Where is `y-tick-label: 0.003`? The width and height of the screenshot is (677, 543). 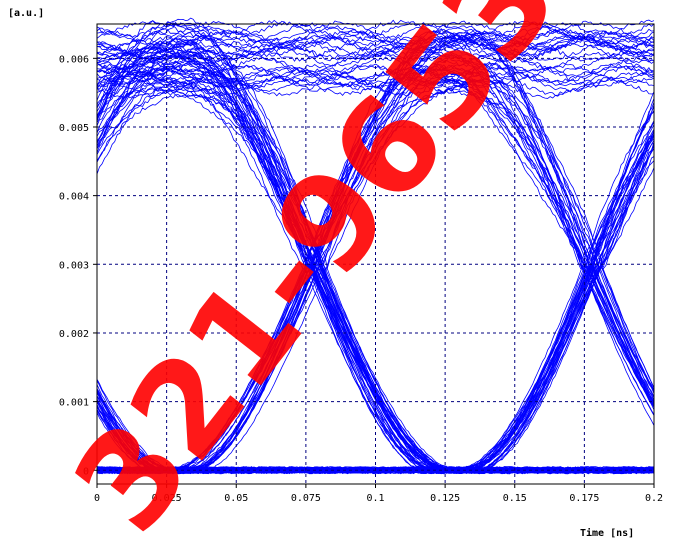
y-tick-label: 0.003 is located at coordinates (74, 265).